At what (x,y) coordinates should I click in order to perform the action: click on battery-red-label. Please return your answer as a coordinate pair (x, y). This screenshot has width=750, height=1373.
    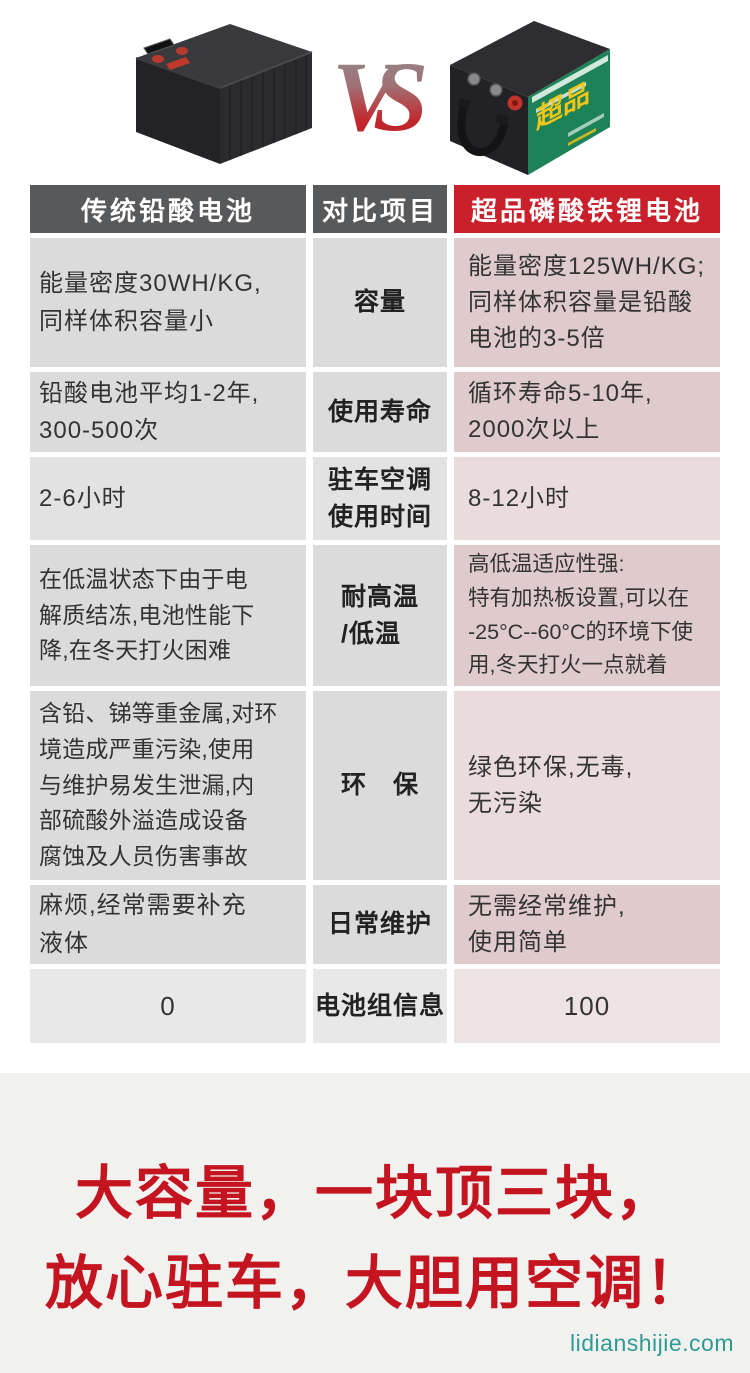
    Looking at the image, I should click on (178, 63).